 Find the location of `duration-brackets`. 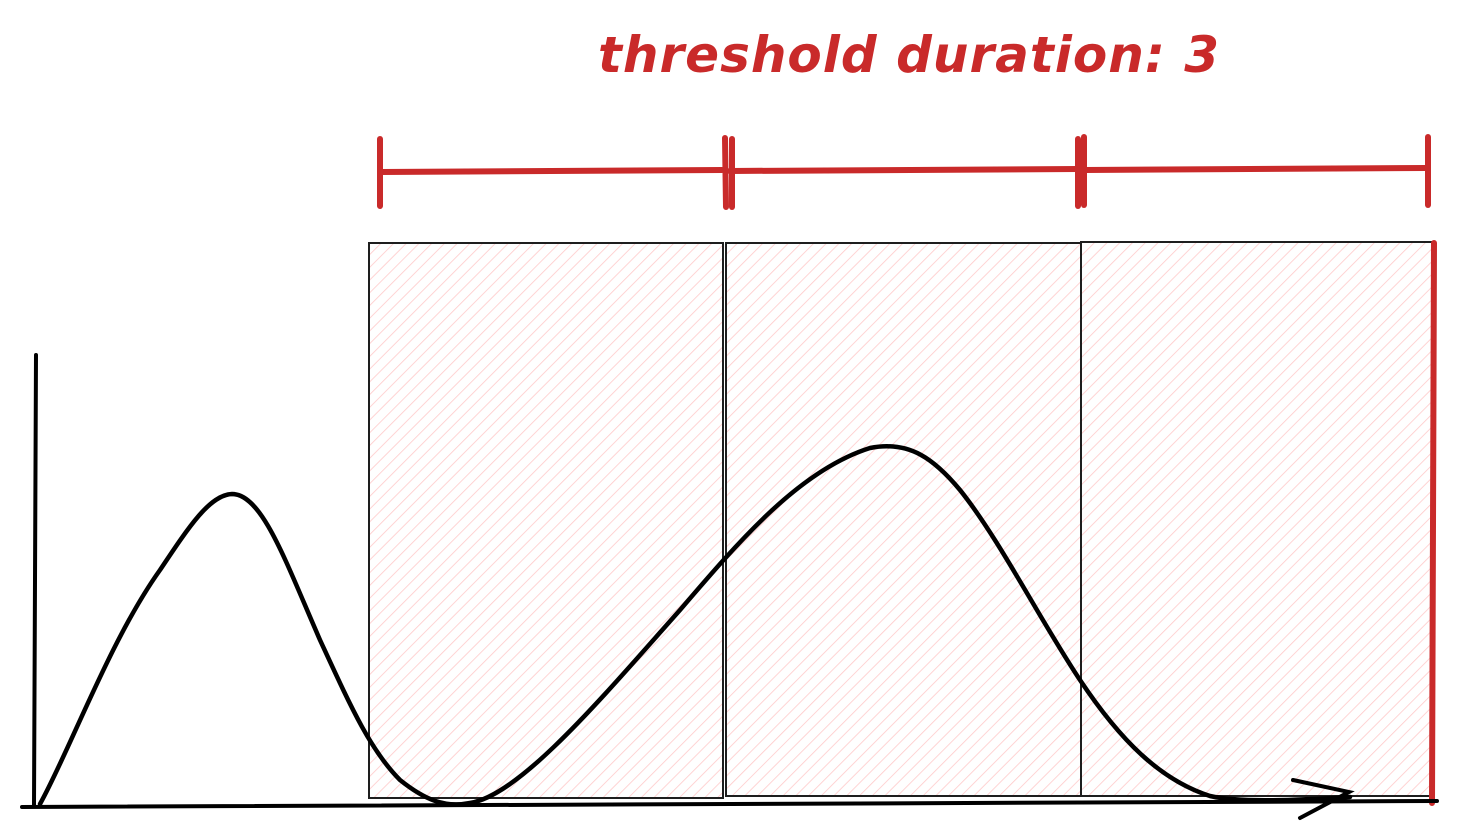

duration-brackets is located at coordinates (904, 172).